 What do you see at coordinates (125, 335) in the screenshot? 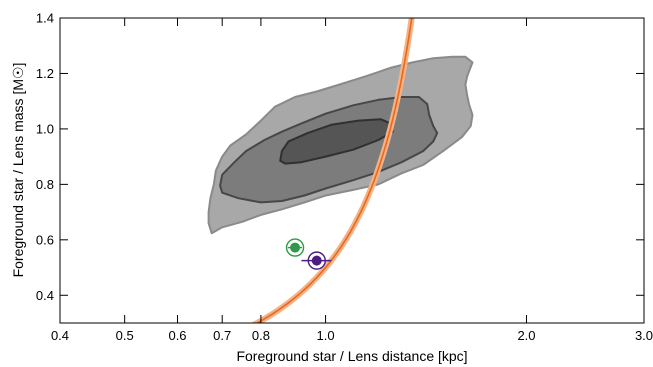
I see `x-tick-label: 0.5` at bounding box center [125, 335].